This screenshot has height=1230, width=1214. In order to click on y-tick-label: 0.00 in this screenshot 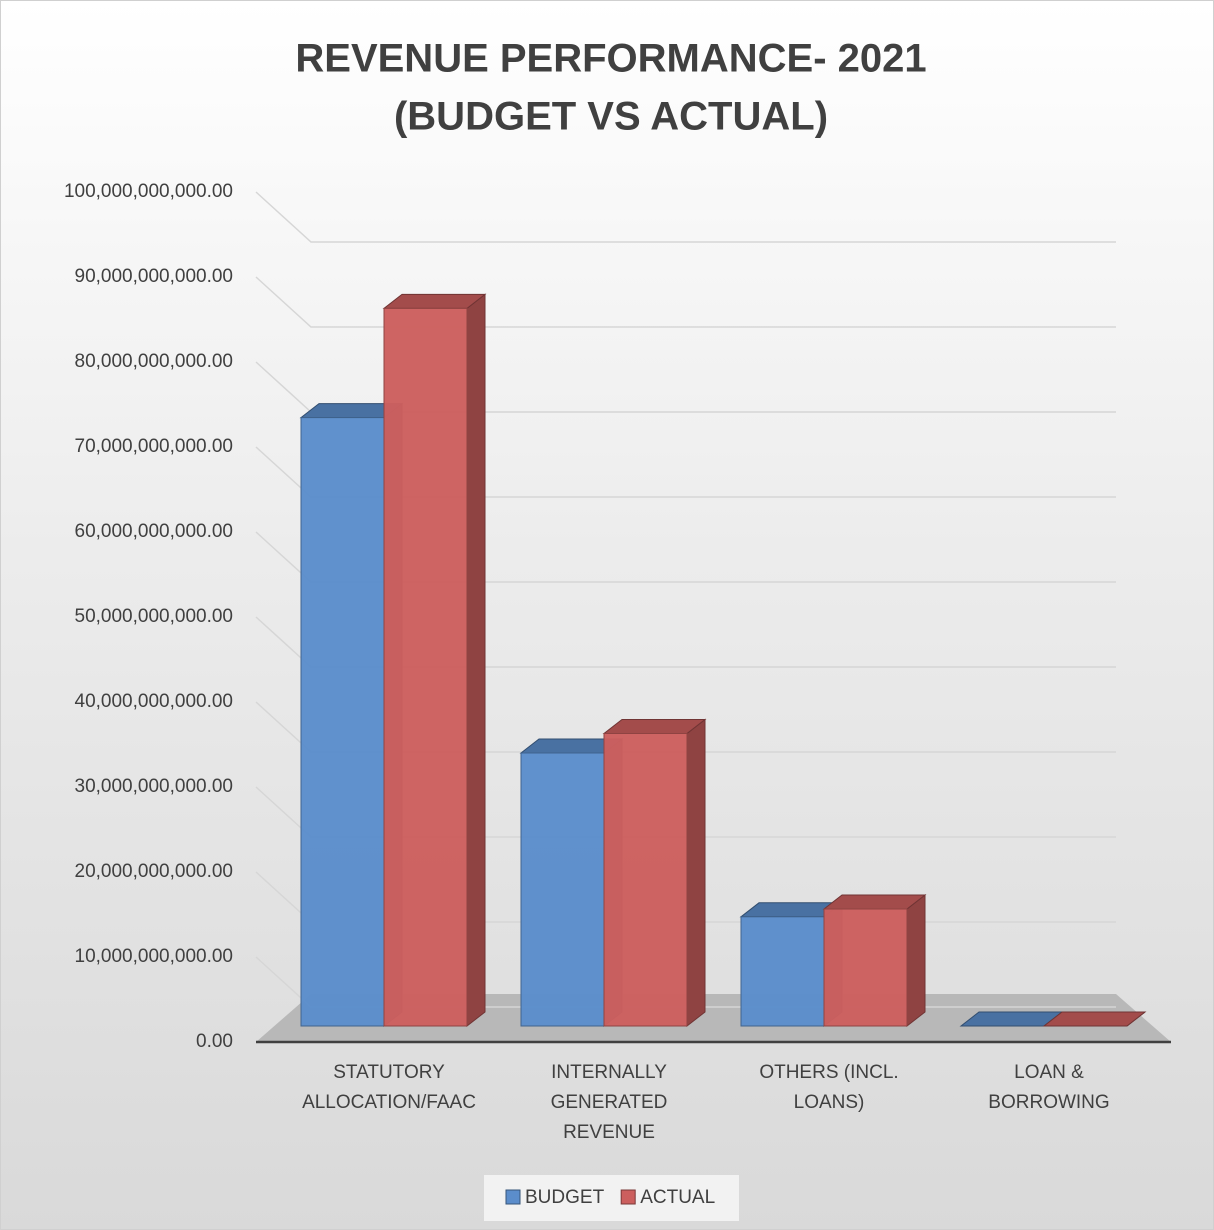, I will do `click(214, 1041)`.